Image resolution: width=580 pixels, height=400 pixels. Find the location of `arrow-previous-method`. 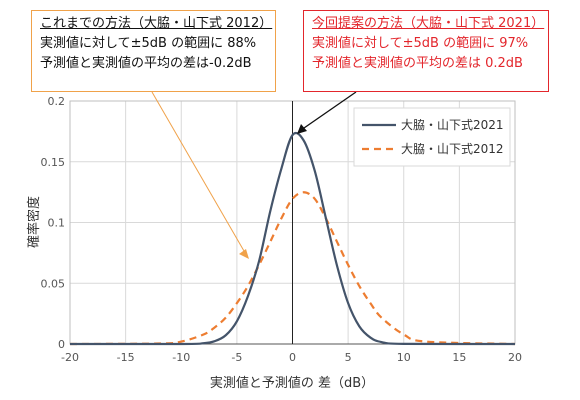

arrow-previous-method is located at coordinates (198, 171).